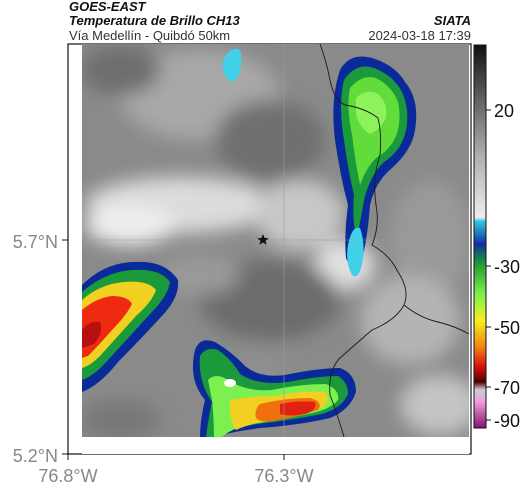 This screenshot has width=526, height=491. I want to click on colorbar-tick-label: 20, so click(504, 111).